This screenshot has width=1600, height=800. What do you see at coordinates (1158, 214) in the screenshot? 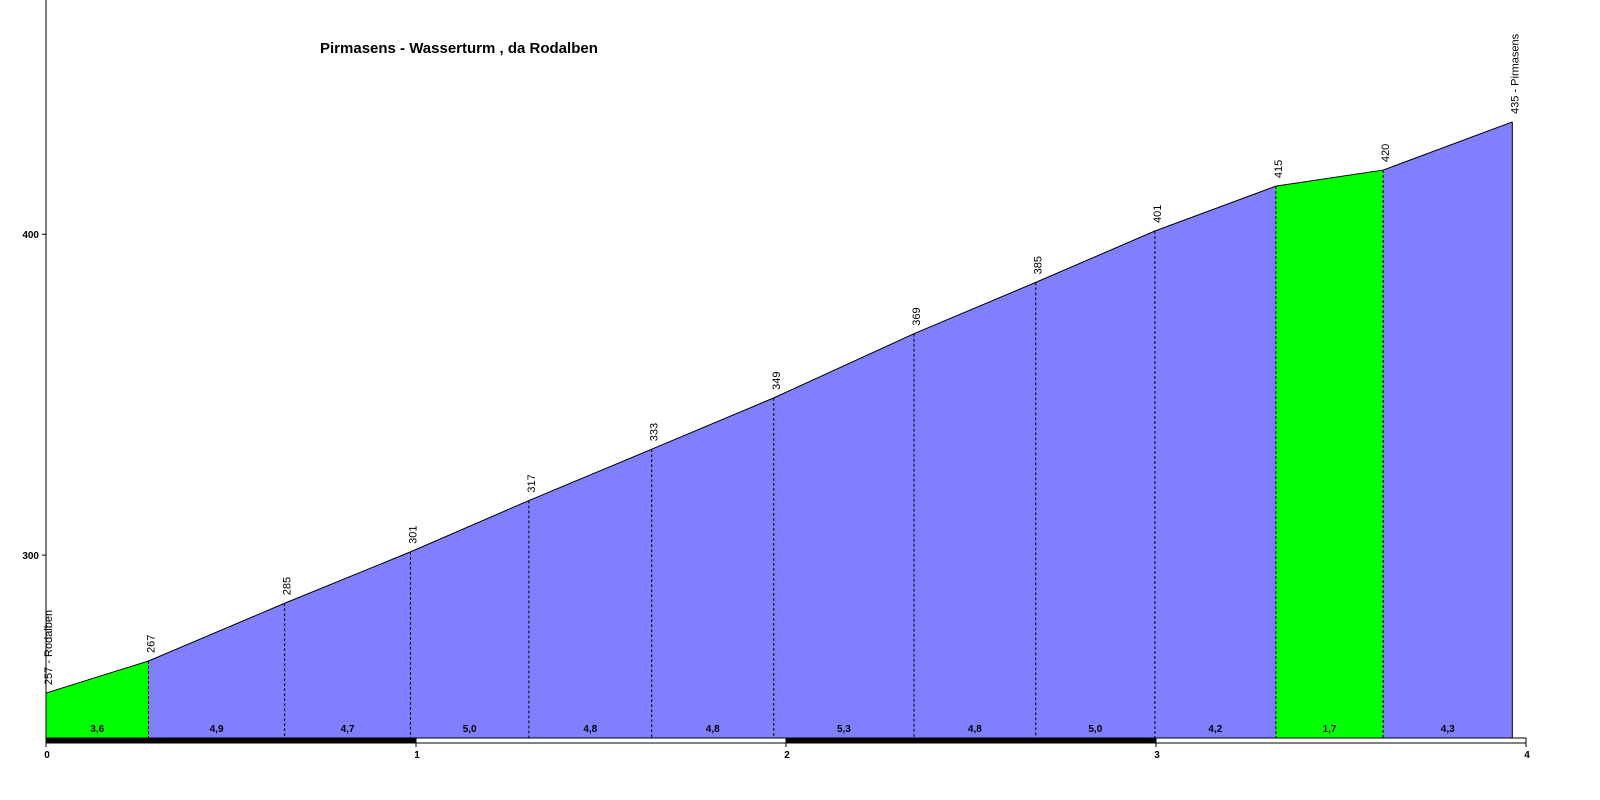
I see `elevation-label: 401` at bounding box center [1158, 214].